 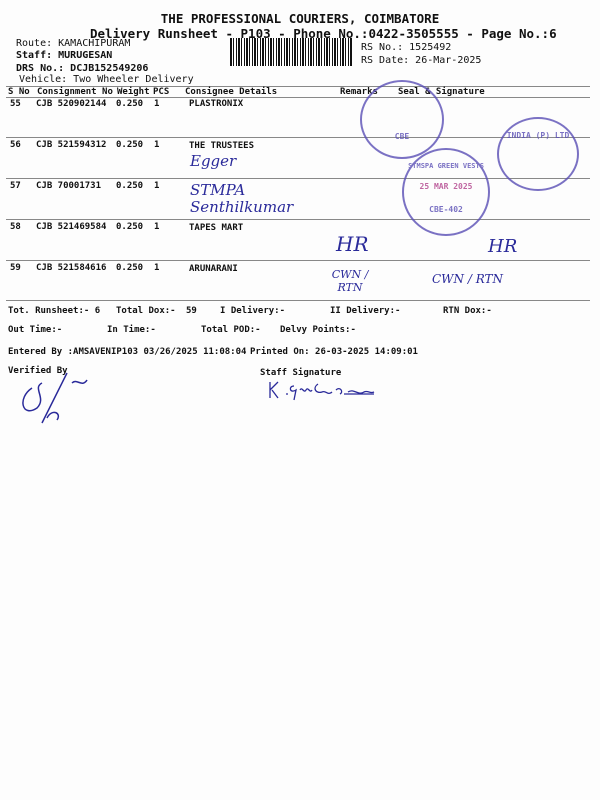 I want to click on col-remarks: Remarks, so click(x=359, y=92).